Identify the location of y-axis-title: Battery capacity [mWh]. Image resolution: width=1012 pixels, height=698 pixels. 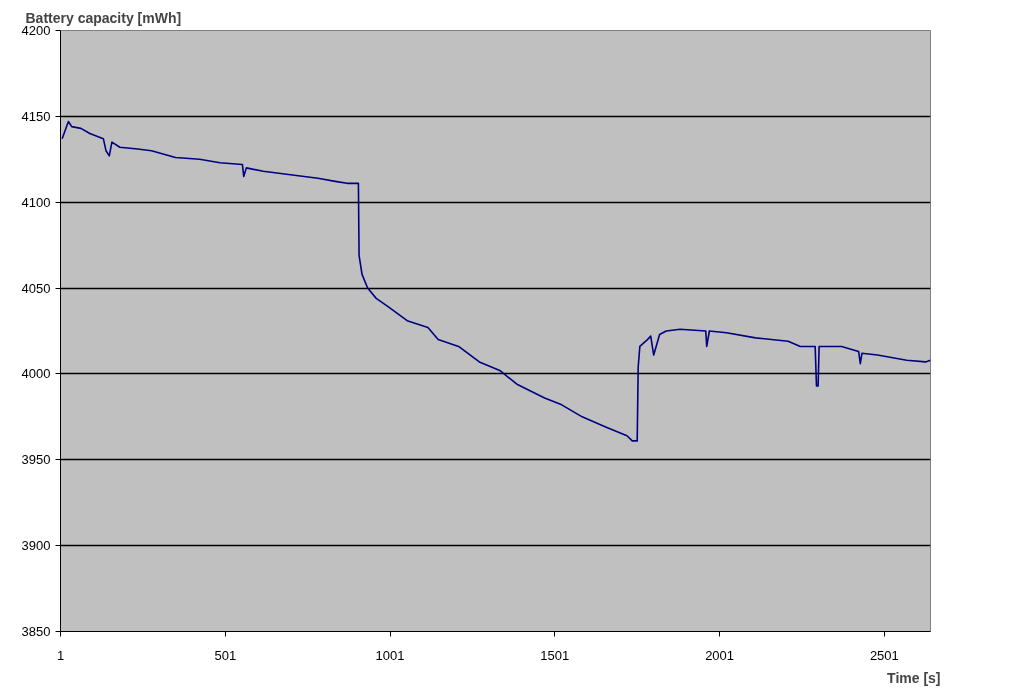
(103, 17).